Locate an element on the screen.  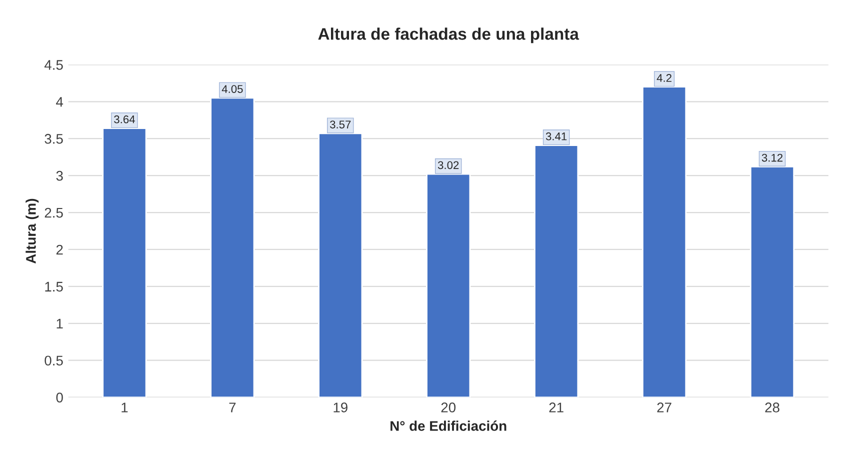
chart-title: Altura de fachadas de una planta is located at coordinates (449, 36).